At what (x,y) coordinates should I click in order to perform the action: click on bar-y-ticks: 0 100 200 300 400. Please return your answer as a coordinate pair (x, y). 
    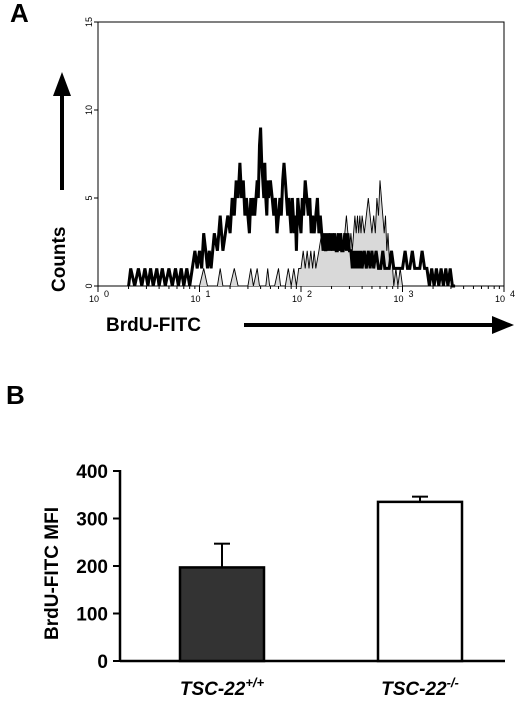
    Looking at the image, I should click on (98, 567).